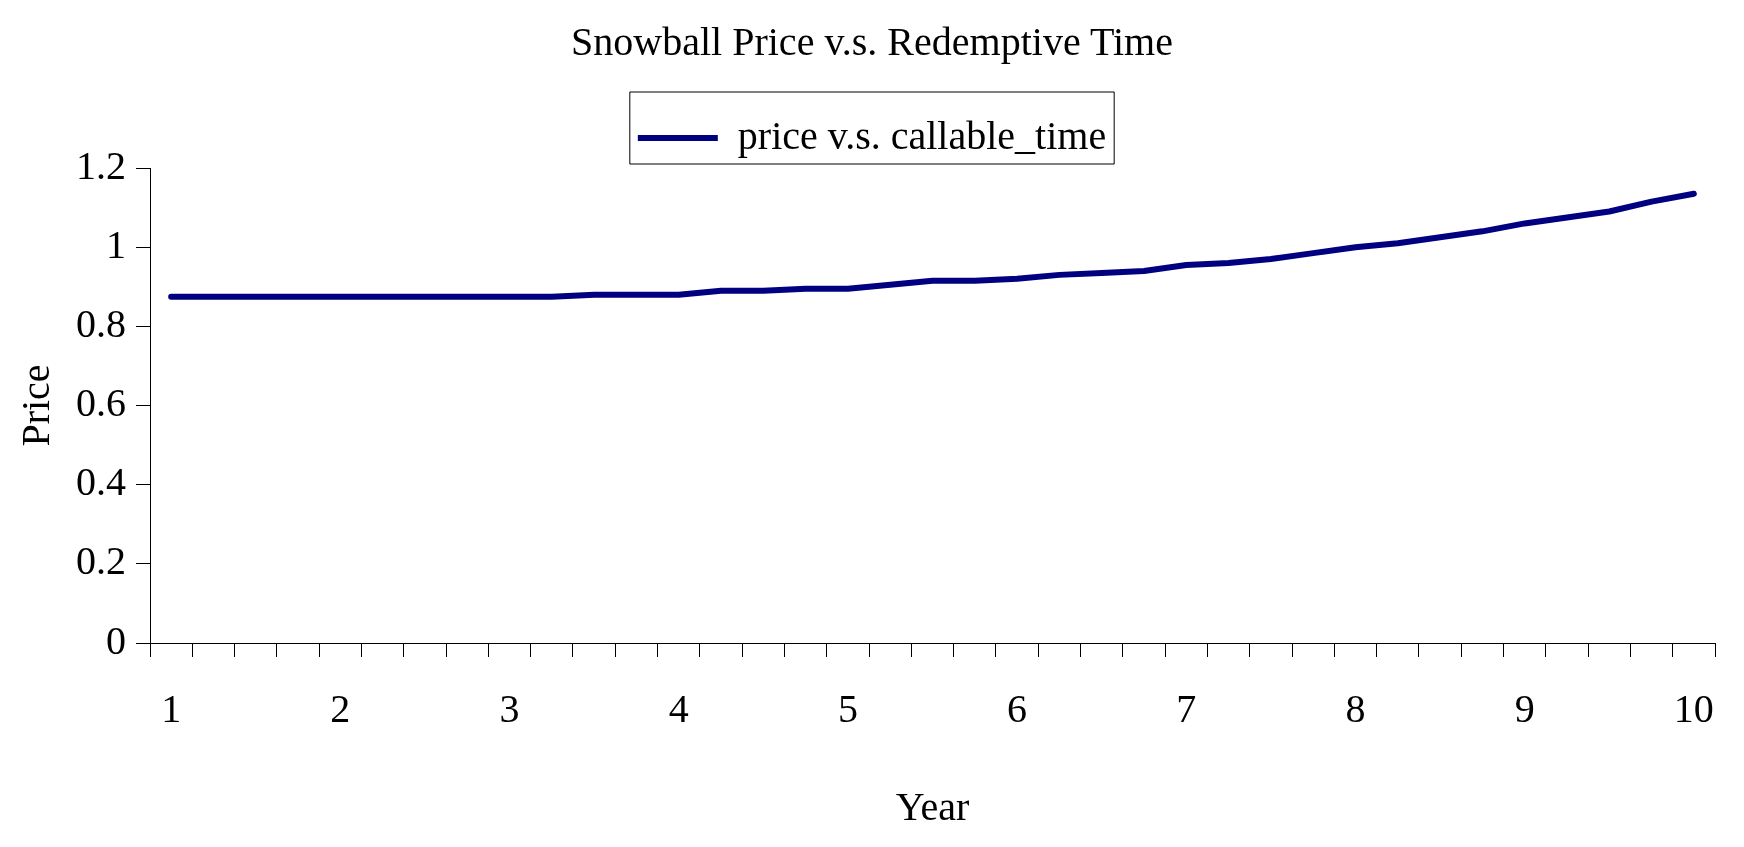 Image resolution: width=1744 pixels, height=847 pixels. What do you see at coordinates (171, 708) in the screenshot?
I see `x-tick-label: 1` at bounding box center [171, 708].